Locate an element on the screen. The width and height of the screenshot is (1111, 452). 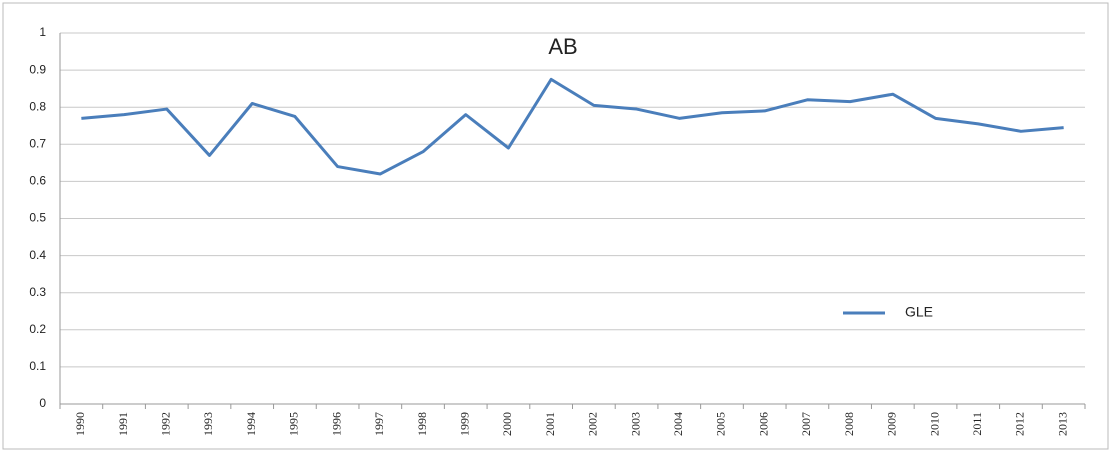
y-tick-label: 0.8 is located at coordinates (37, 106).